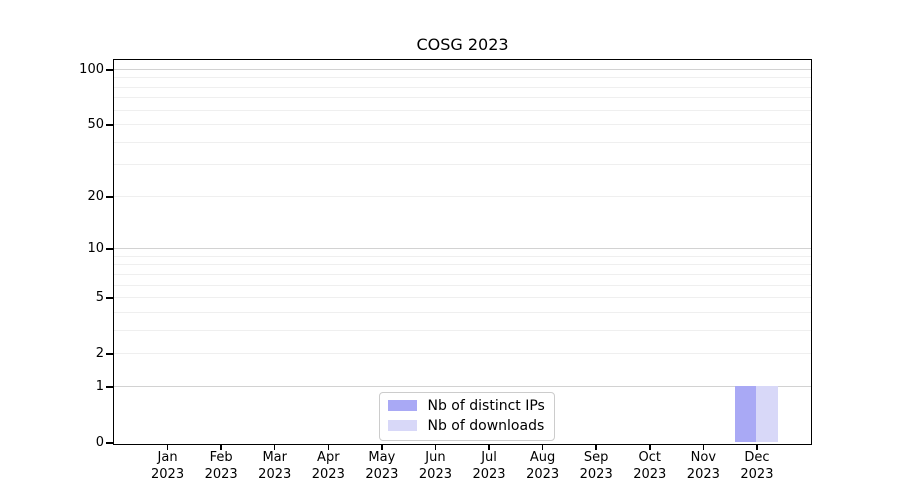 This screenshot has height=500, width=900. What do you see at coordinates (168, 466) in the screenshot?
I see `x-tick-label: Jan 2023` at bounding box center [168, 466].